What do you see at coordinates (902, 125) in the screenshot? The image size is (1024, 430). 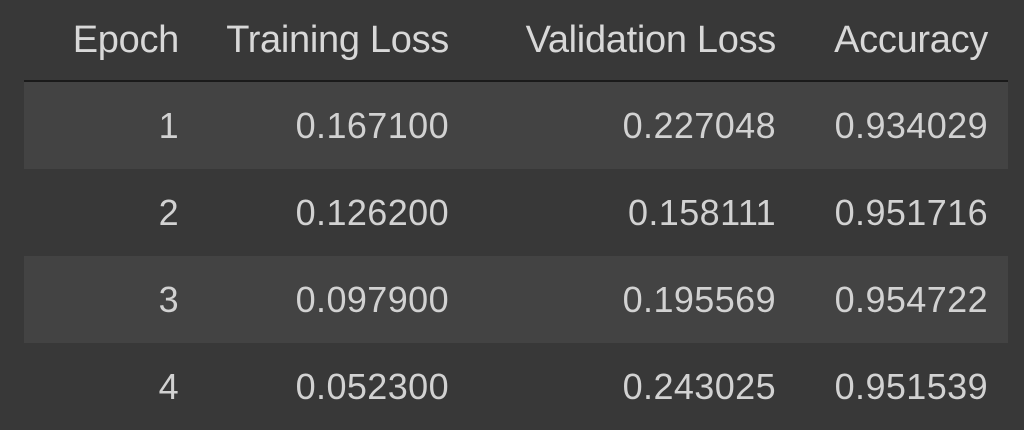 I see `accuracy-cell: 0.934029` at bounding box center [902, 125].